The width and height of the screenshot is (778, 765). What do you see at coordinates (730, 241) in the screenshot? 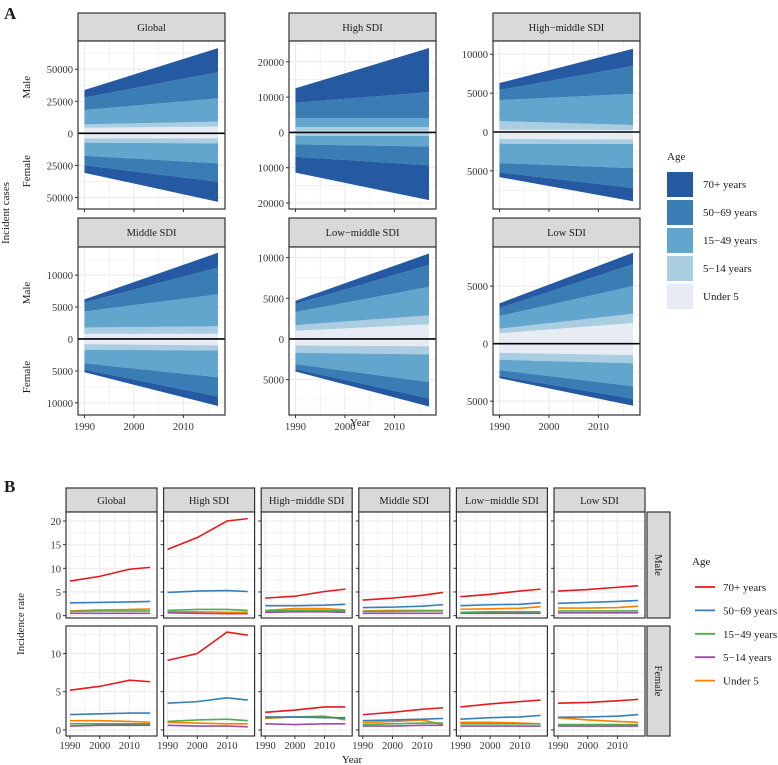
I see `legend-label: 15−49 years` at bounding box center [730, 241].